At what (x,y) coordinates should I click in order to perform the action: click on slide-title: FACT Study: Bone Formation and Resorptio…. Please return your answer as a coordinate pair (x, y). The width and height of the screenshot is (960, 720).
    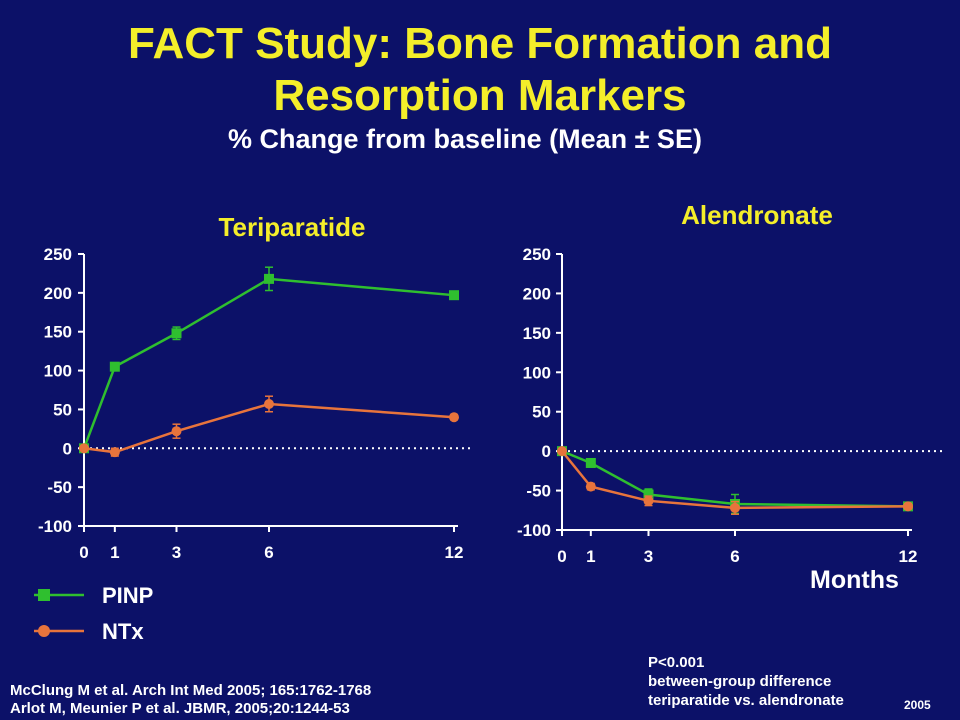
    Looking at the image, I should click on (480, 70).